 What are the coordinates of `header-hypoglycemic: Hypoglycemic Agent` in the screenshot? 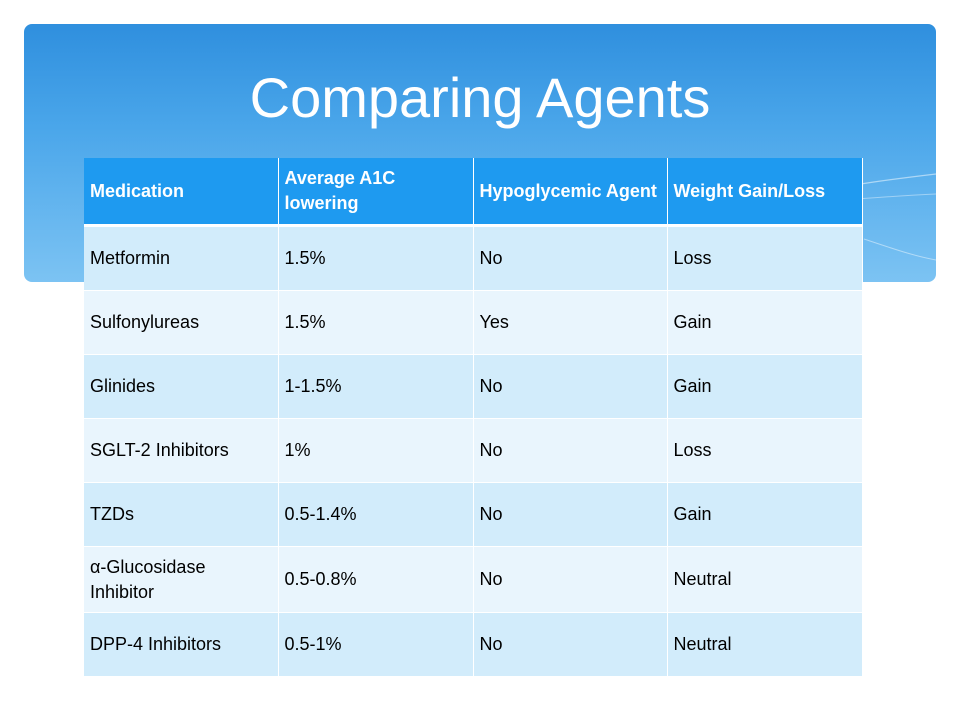 It's located at (570, 192).